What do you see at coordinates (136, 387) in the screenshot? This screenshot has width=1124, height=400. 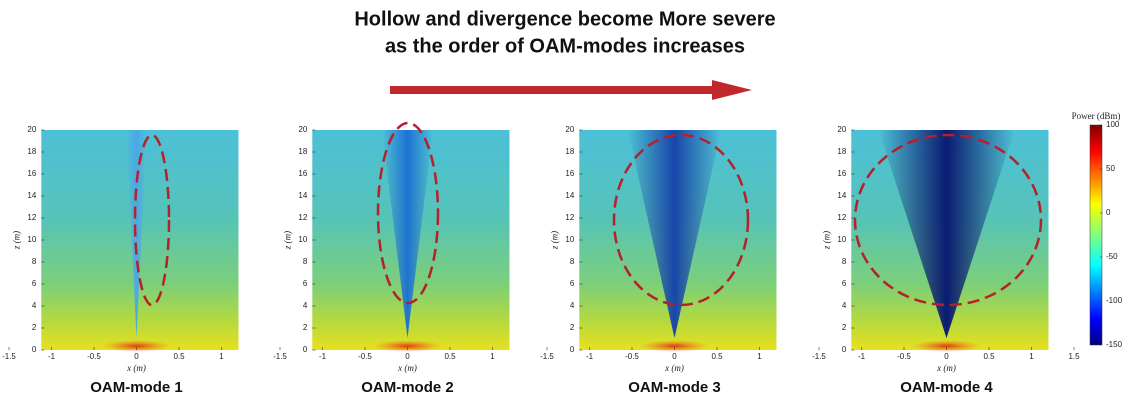 I see `panel-title: OAM-mode 1` at bounding box center [136, 387].